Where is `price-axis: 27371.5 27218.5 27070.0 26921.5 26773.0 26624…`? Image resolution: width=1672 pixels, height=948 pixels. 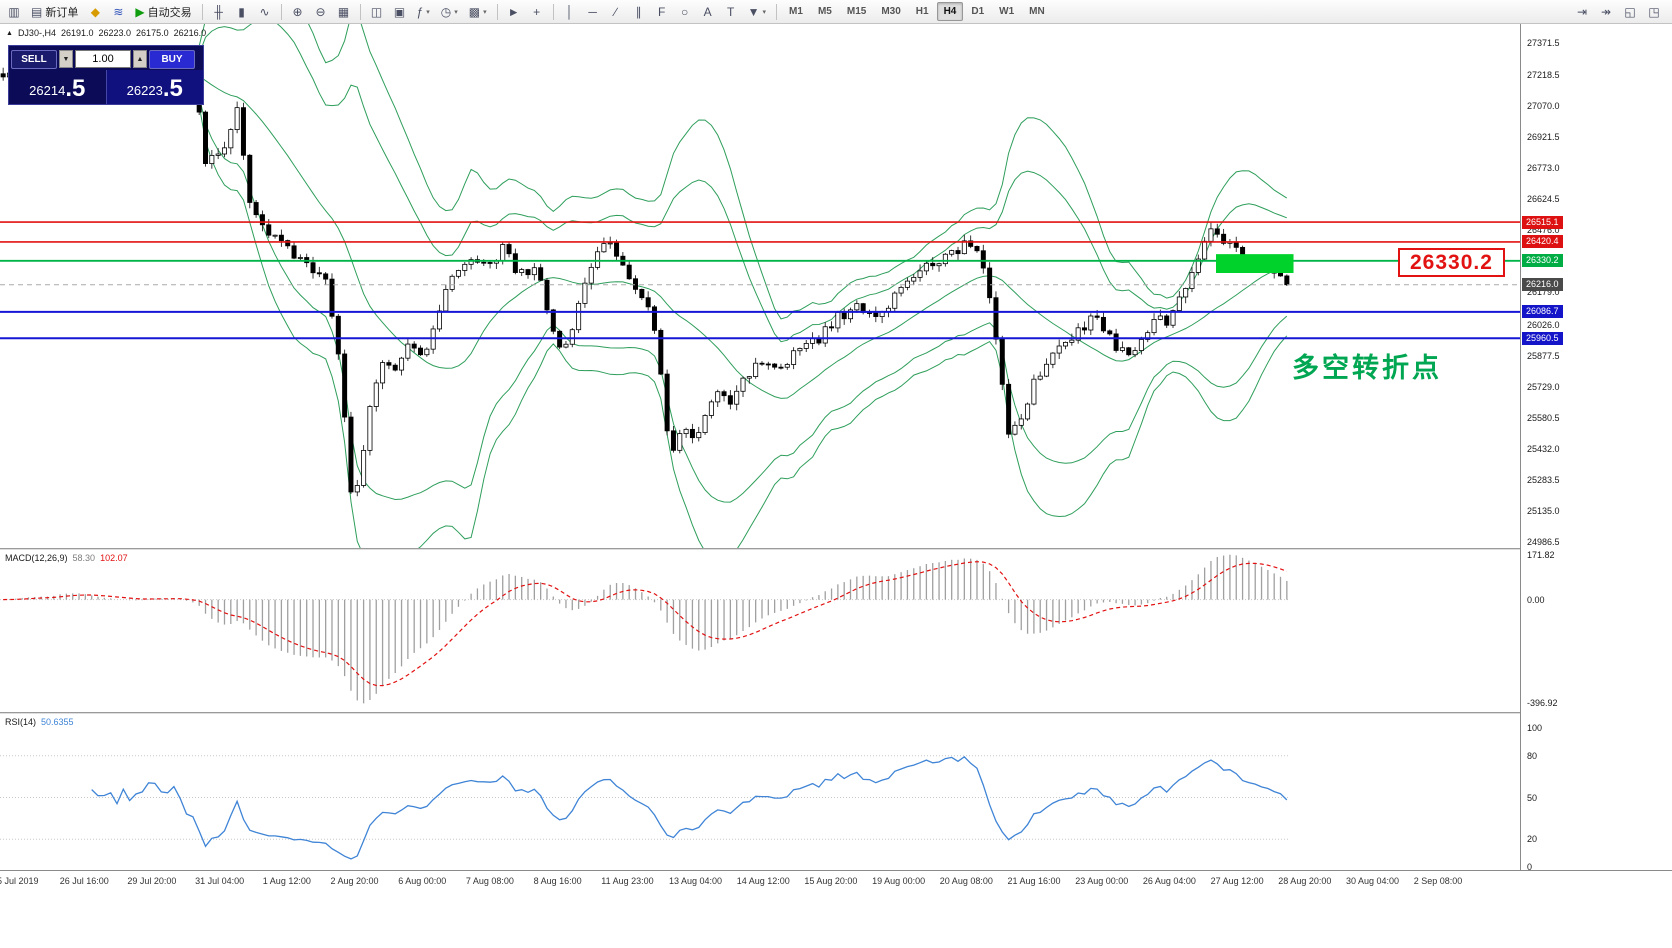 price-axis: 27371.5 27218.5 27070.0 26921.5 26773.0 26624… is located at coordinates (1596, 448).